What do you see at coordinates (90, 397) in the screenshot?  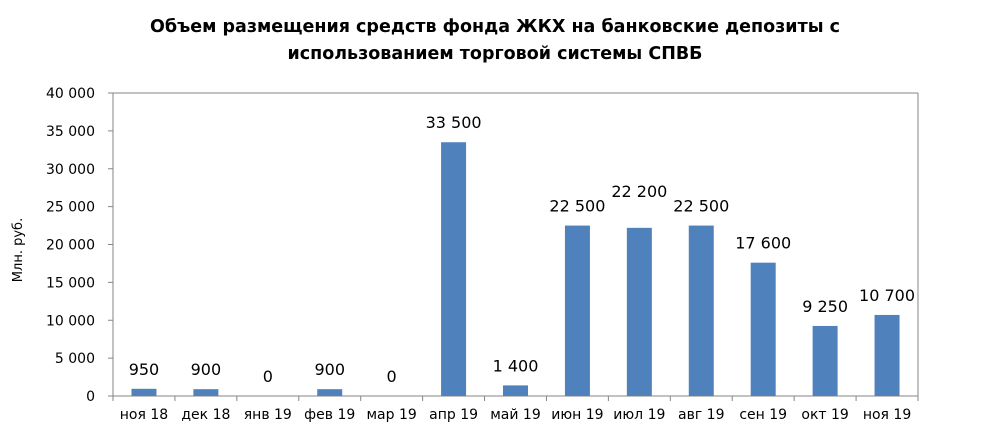 I see `y-tick-label: 0` at bounding box center [90, 397].